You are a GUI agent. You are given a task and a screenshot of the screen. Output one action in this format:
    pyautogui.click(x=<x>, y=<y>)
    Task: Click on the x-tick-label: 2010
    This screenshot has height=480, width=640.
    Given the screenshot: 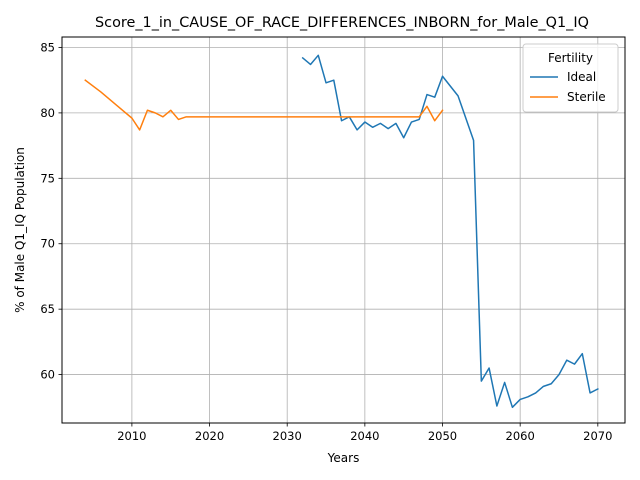 What is the action you would take?
    pyautogui.click(x=131, y=436)
    